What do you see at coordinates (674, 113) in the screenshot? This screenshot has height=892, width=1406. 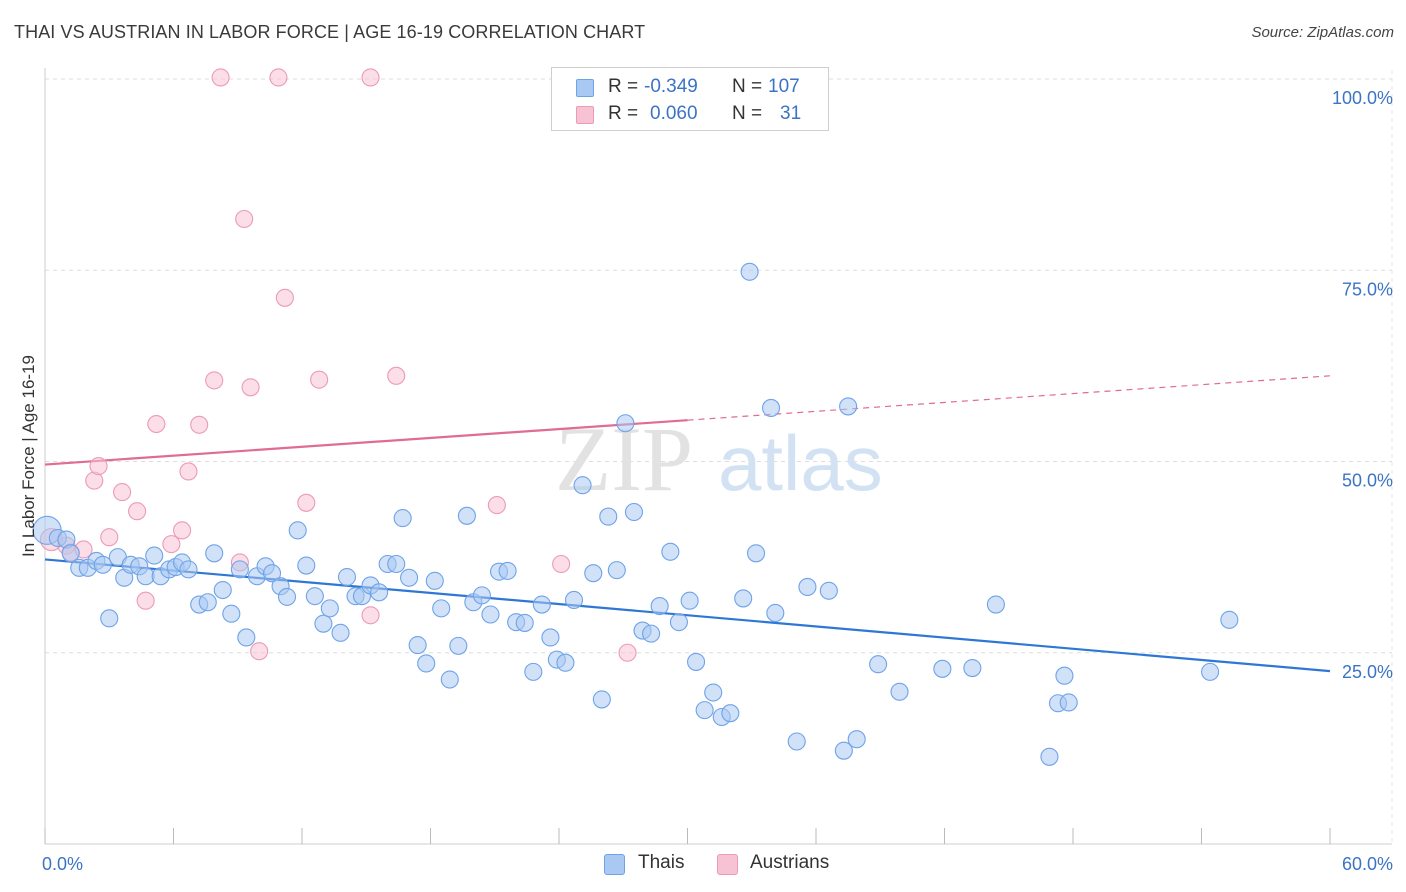 I see `legend-r-value: 0.060` at bounding box center [674, 113].